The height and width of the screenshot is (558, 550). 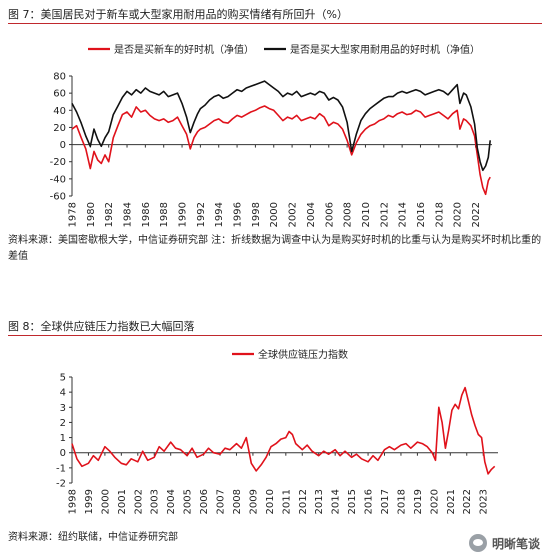 What do you see at coordinates (303, 354) in the screenshot?
I see `legend-label-1: 全球供应链压力指数` at bounding box center [303, 354].